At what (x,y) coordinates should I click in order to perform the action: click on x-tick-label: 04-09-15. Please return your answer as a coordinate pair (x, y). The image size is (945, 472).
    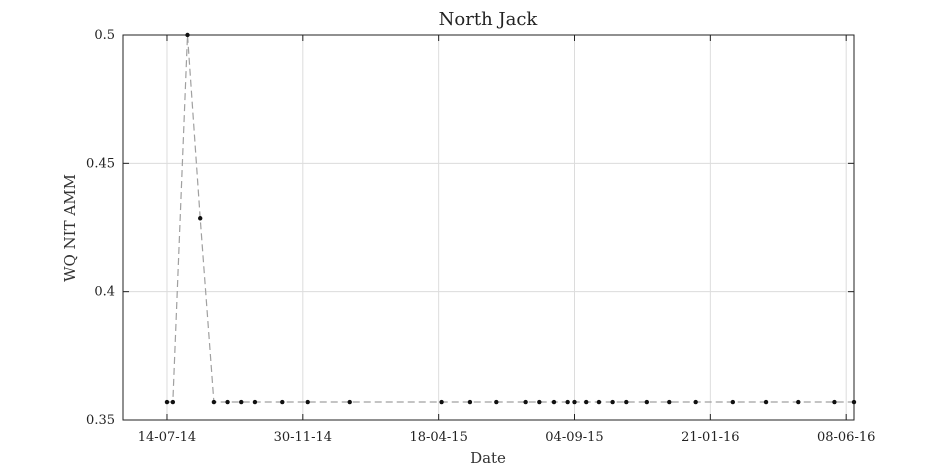
    Looking at the image, I should click on (574, 437).